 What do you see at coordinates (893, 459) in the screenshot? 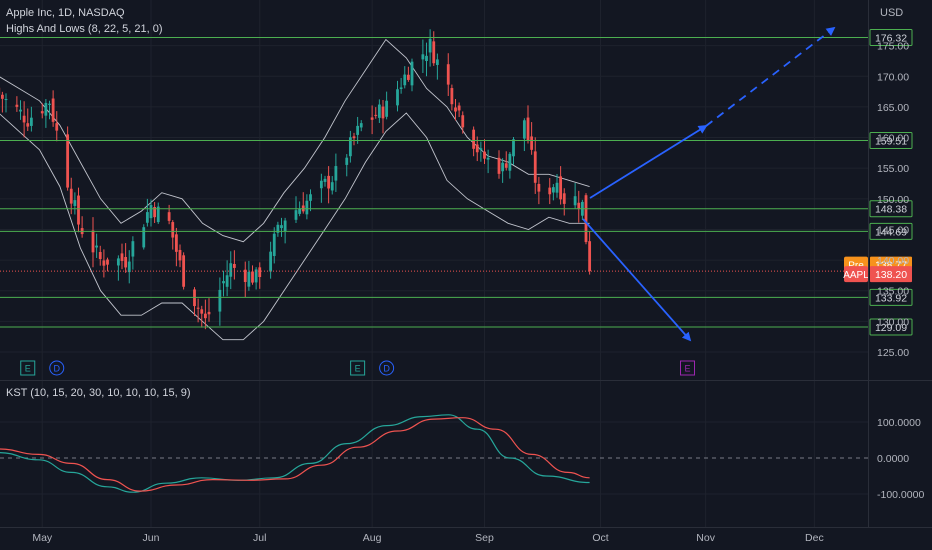
I see `kst-tick-label: 0.0000` at bounding box center [893, 459].